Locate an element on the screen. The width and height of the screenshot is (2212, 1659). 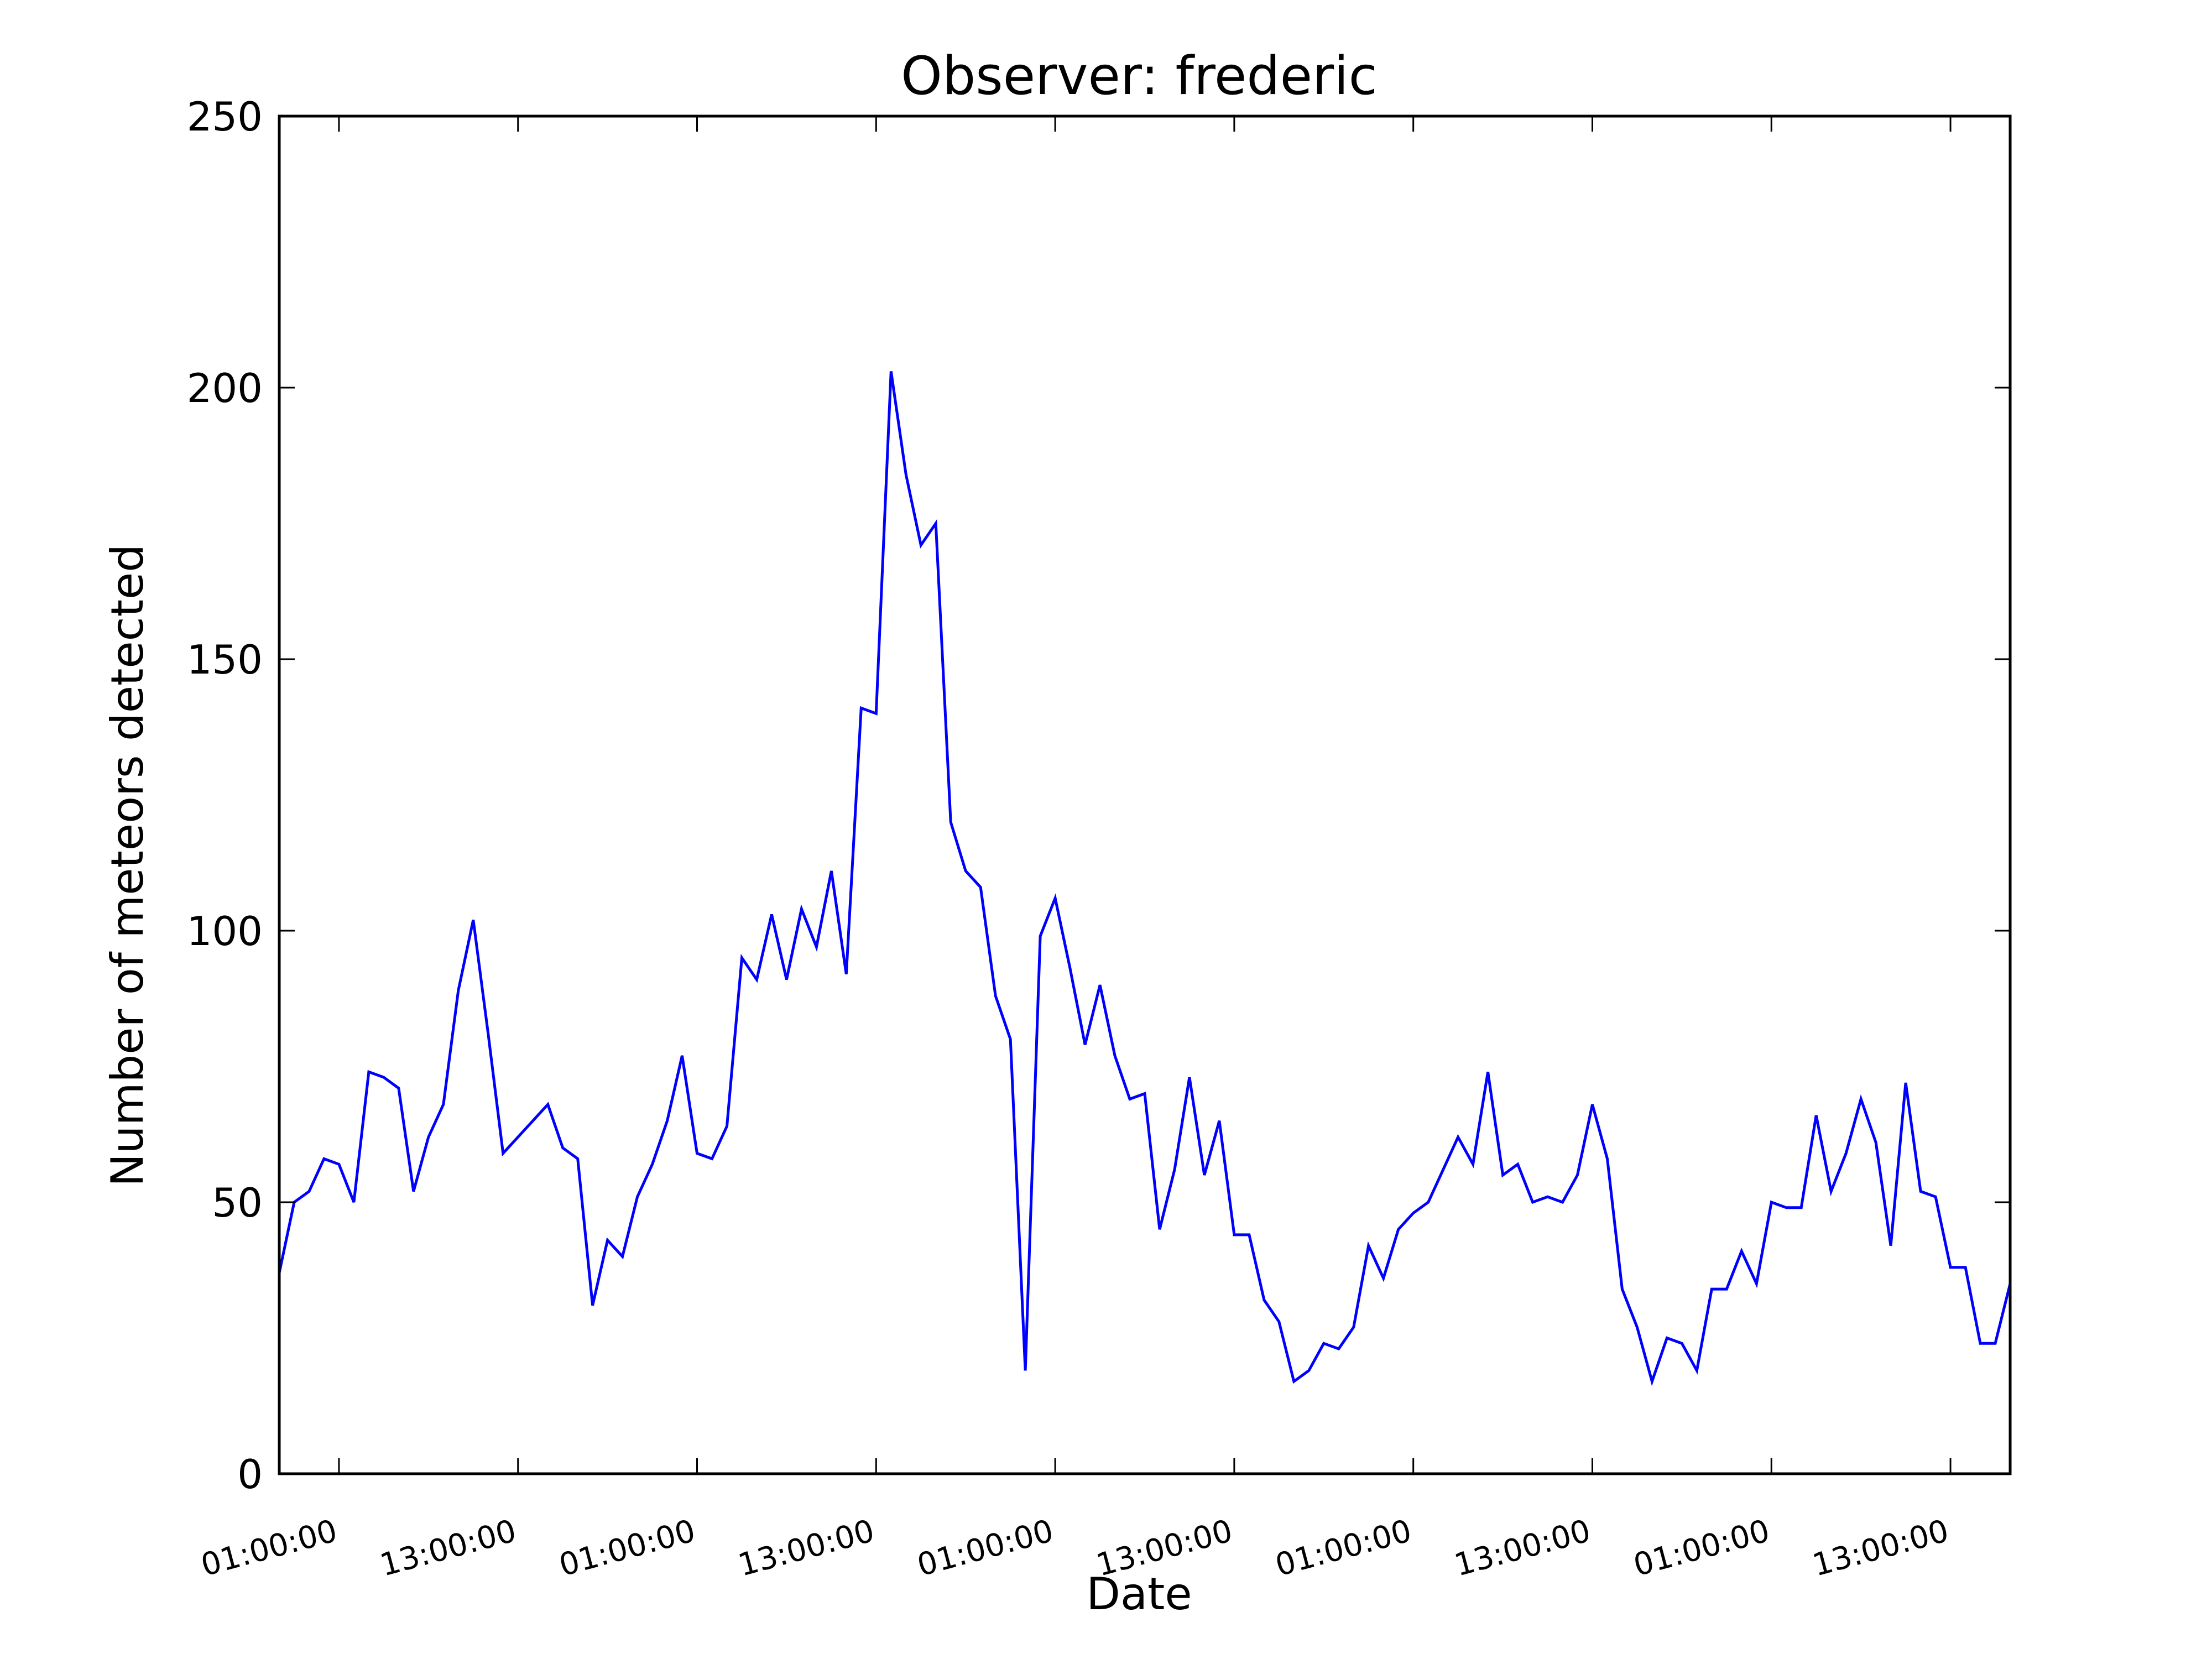
chart-title: Observer: frederic is located at coordinates (1139, 77).